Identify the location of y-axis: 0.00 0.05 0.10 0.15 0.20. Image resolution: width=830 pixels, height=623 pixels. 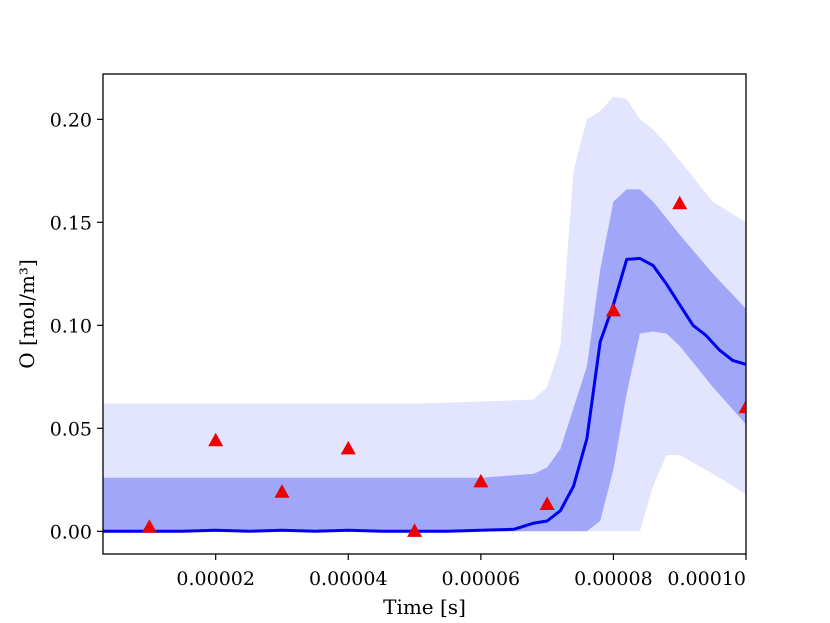
(76, 326).